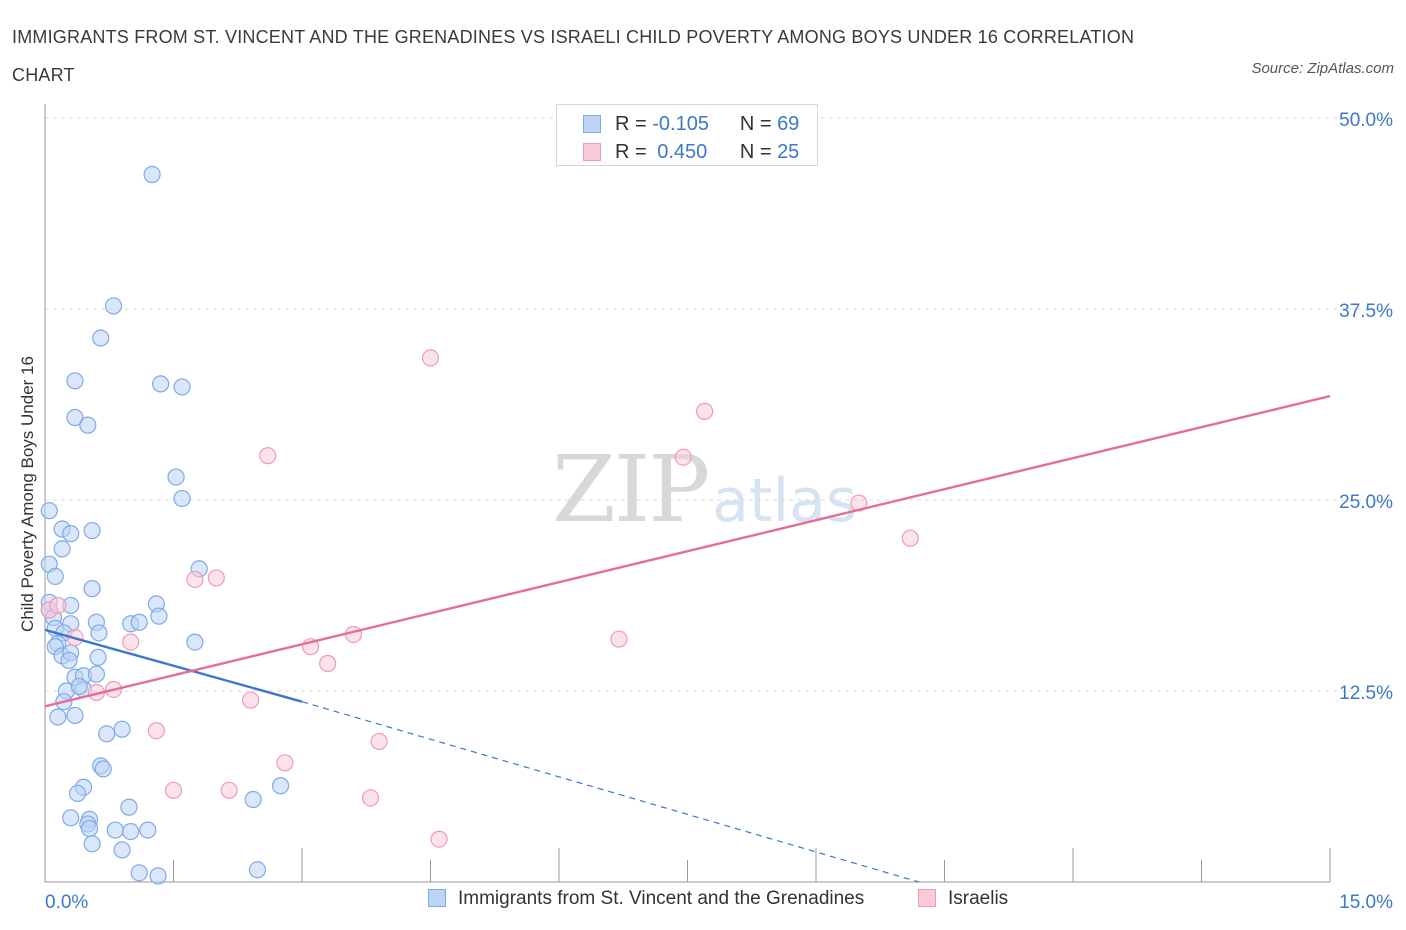  I want to click on y-tick-label: 25.0%, so click(1366, 502).